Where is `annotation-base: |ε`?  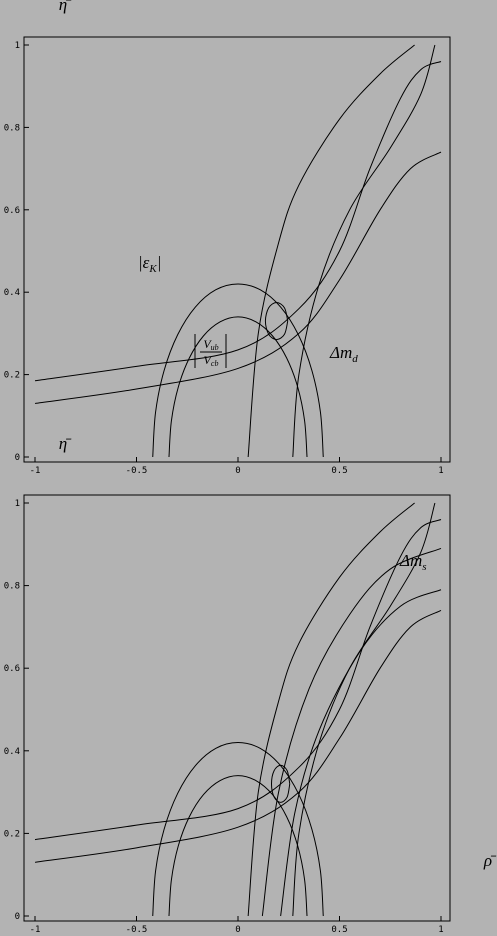
annotation-base: |ε is located at coordinates (144, 262).